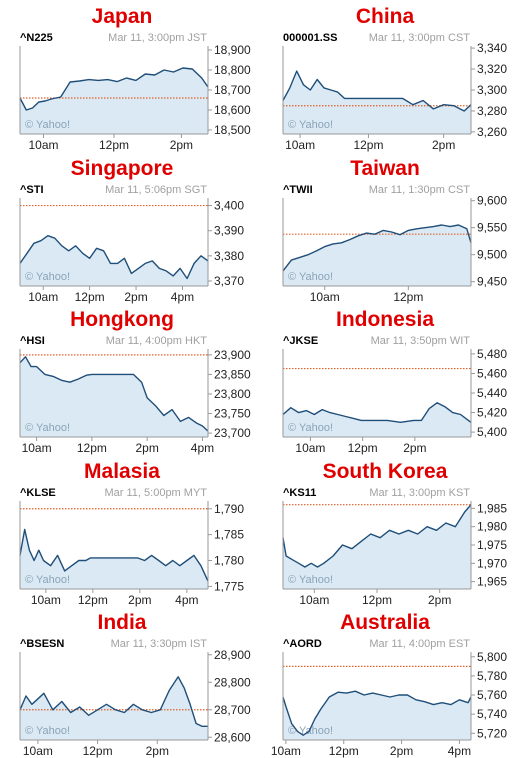  Describe the element at coordinates (492, 69) in the screenshot. I see `y-tick-label: 3,320` at that location.